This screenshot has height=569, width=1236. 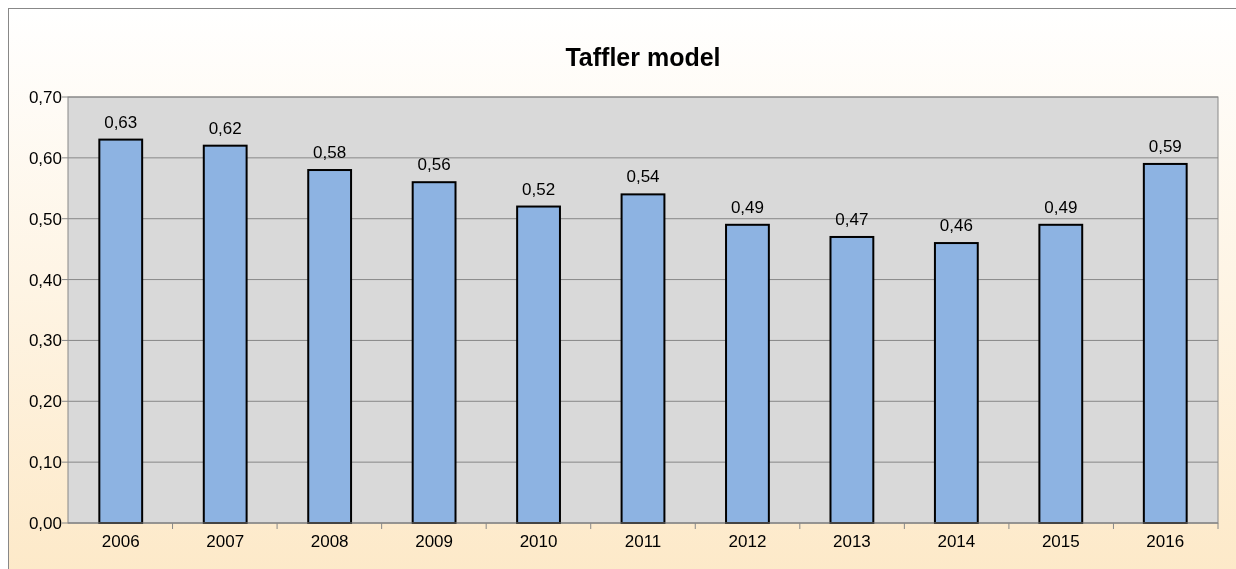 I want to click on x-tick-label: 2010, so click(x=538, y=541).